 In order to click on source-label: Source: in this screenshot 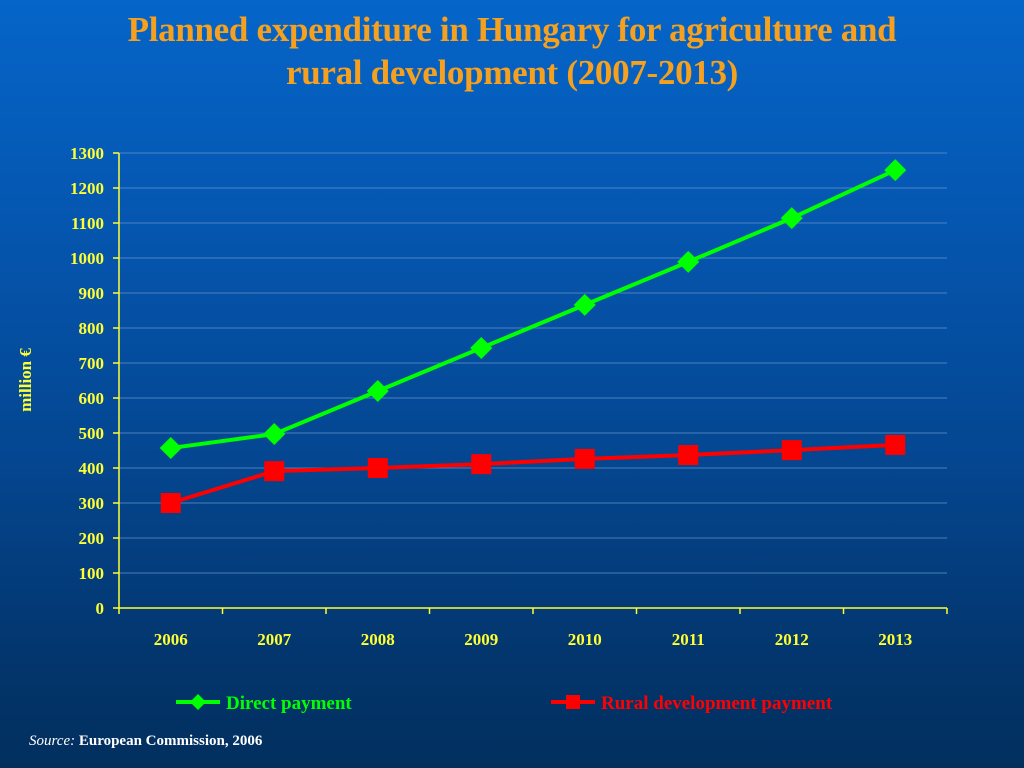, I will do `click(52, 741)`.